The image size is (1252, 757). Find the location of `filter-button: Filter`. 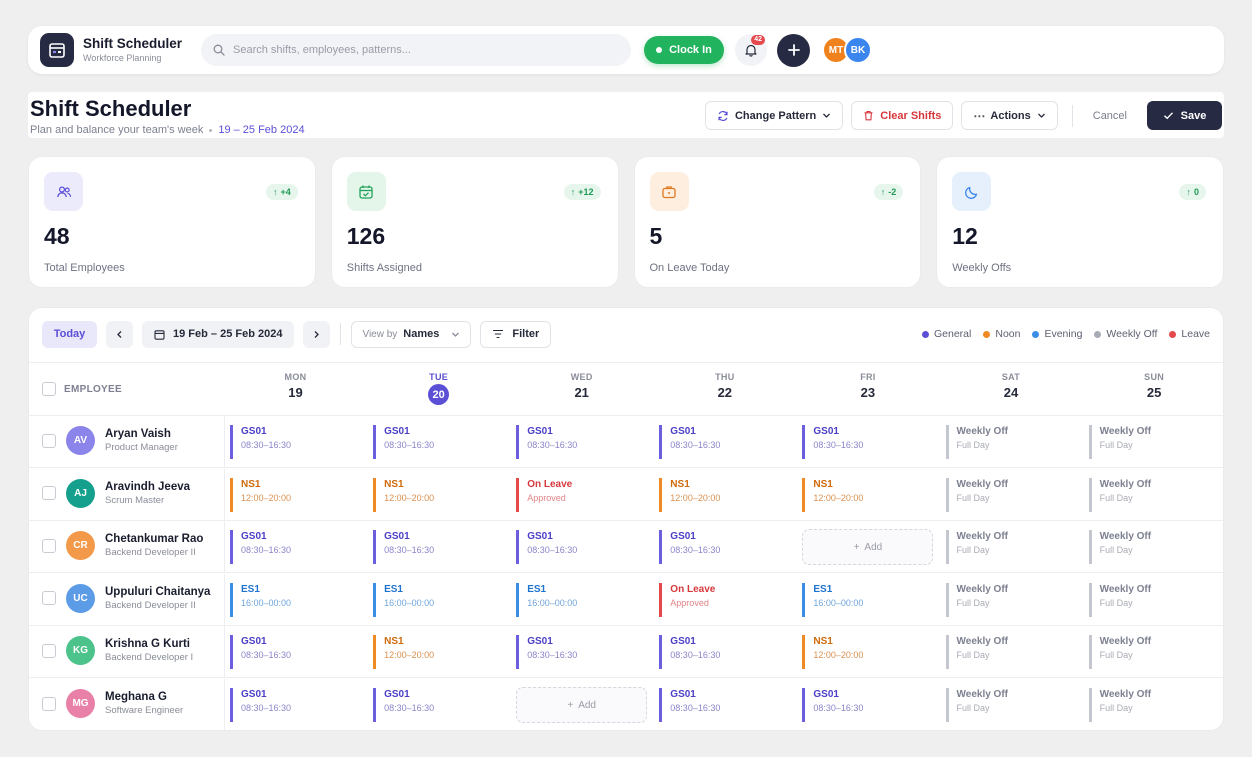

filter-button: Filter is located at coordinates (516, 334).